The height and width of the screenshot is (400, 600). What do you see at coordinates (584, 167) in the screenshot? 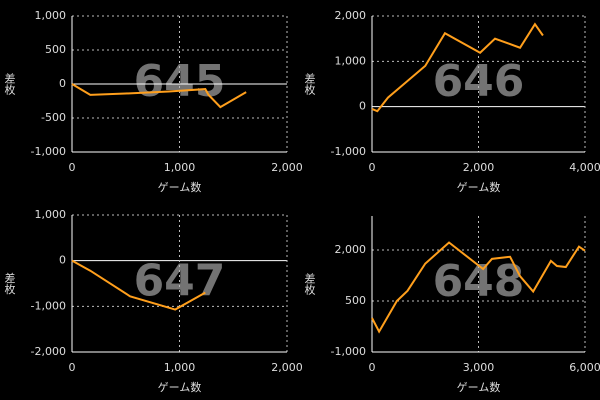
I see `x-tick-label: 4,000` at bounding box center [584, 167].